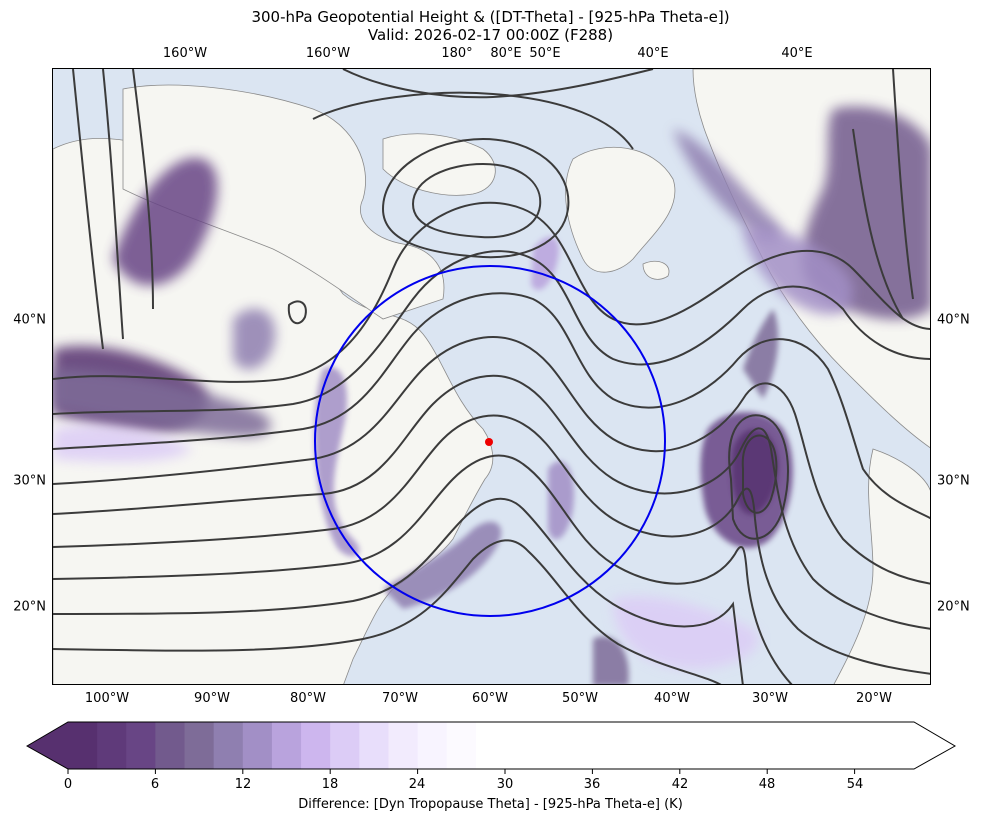 The image size is (981, 822). I want to click on arctic-islands-land, so click(439, 164).